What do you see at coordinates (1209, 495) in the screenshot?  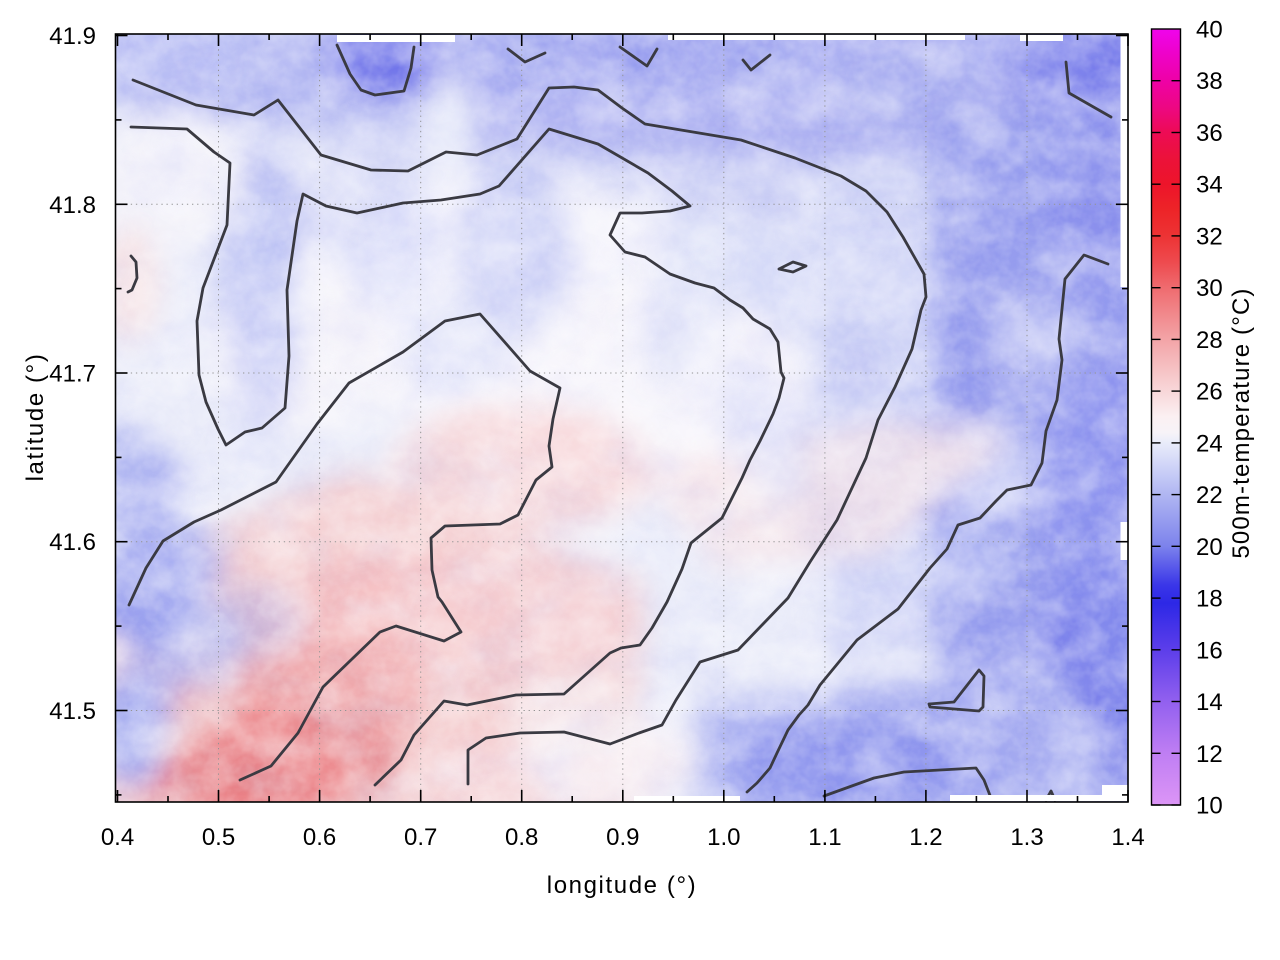 I see `svg-text: 22` at bounding box center [1209, 495].